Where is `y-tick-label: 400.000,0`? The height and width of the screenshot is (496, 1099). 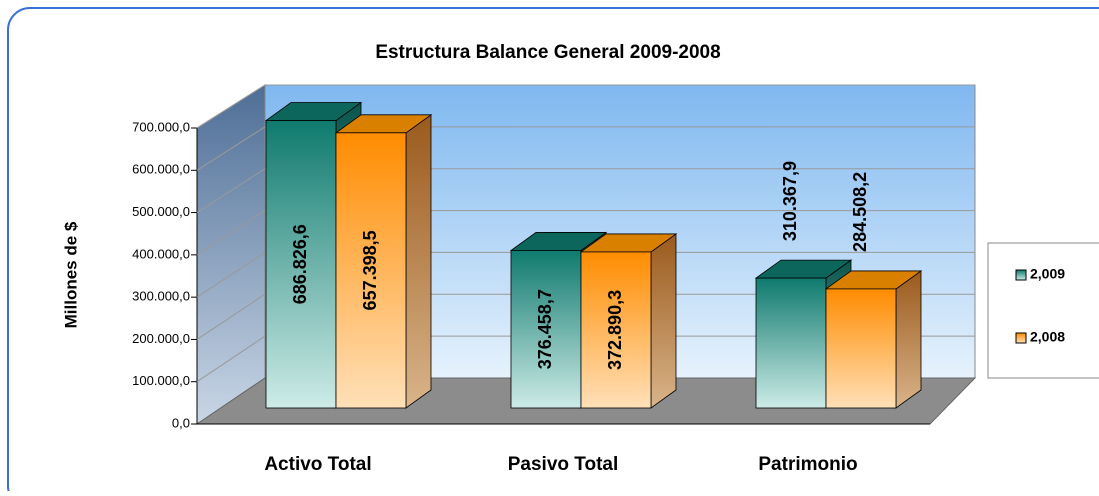
y-tick-label: 400.000,0 is located at coordinates (161, 253).